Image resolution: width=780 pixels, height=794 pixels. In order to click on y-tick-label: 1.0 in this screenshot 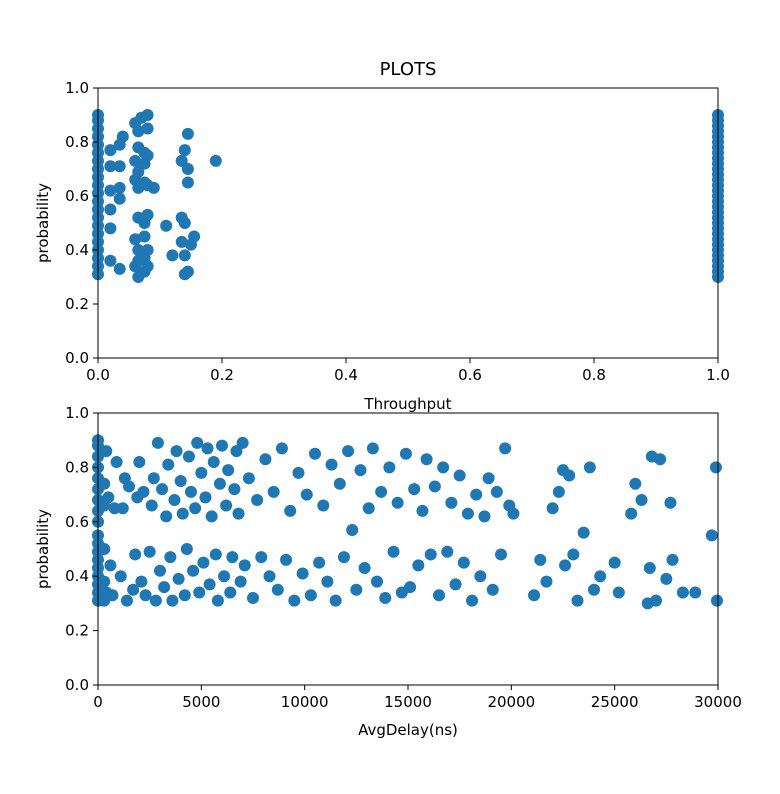, I will do `click(77, 413)`.